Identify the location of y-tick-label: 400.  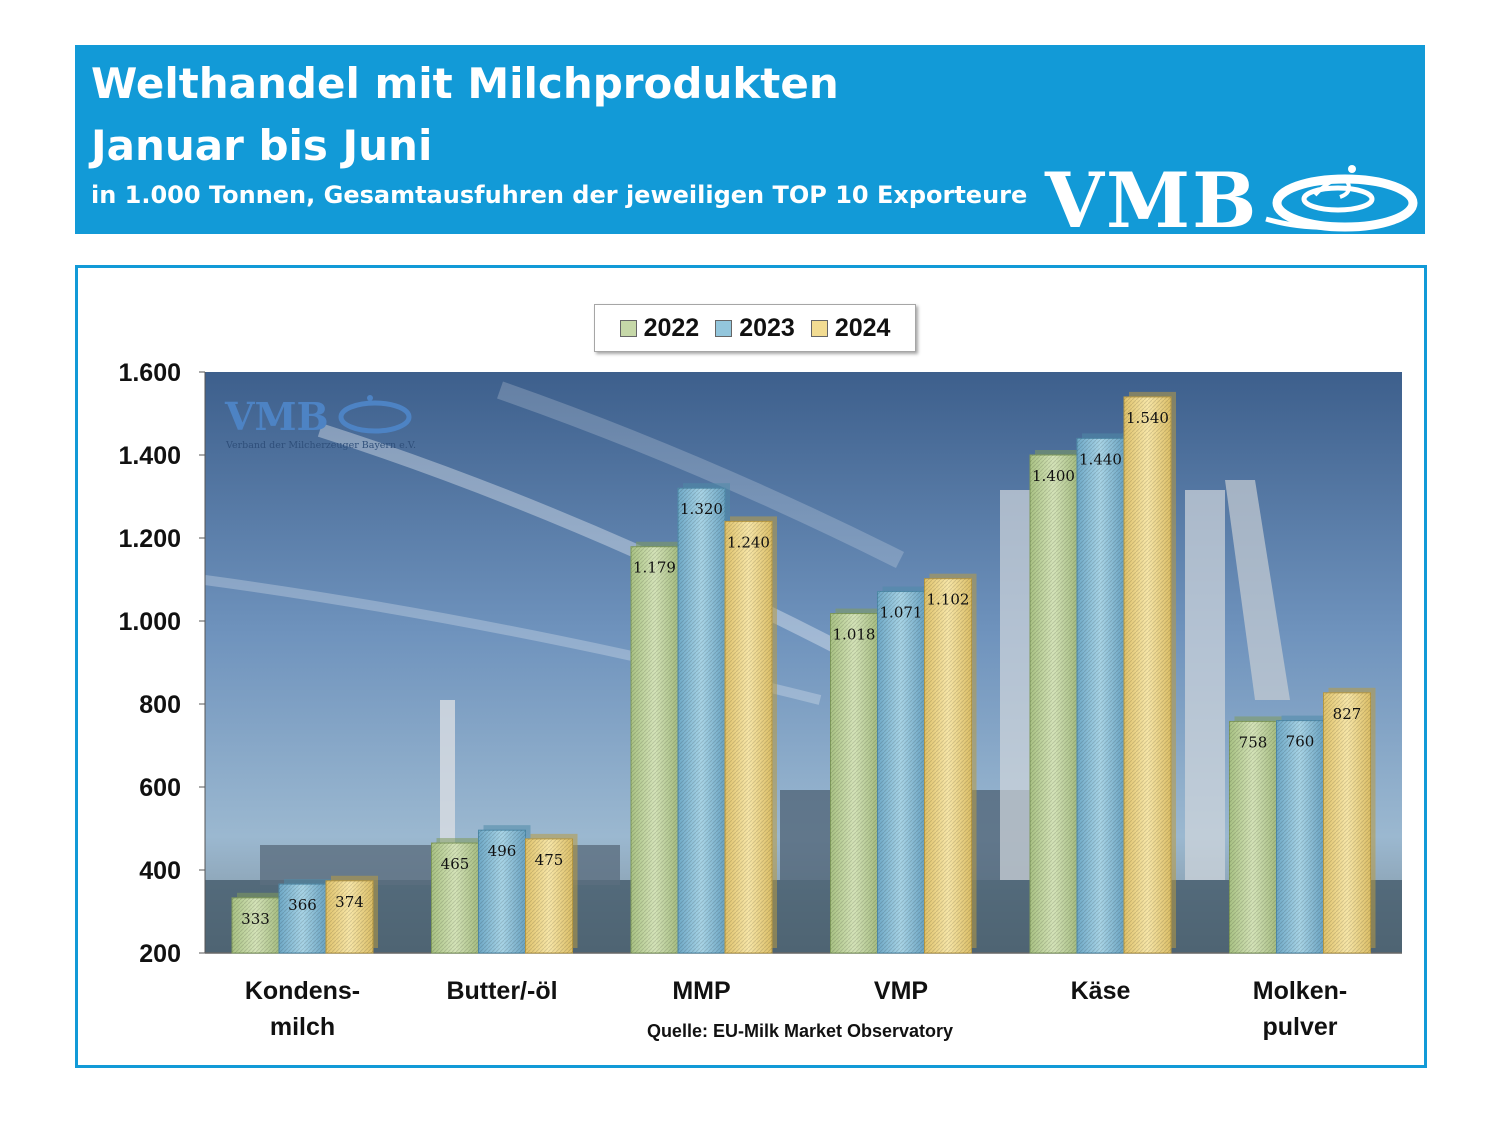
(160, 871).